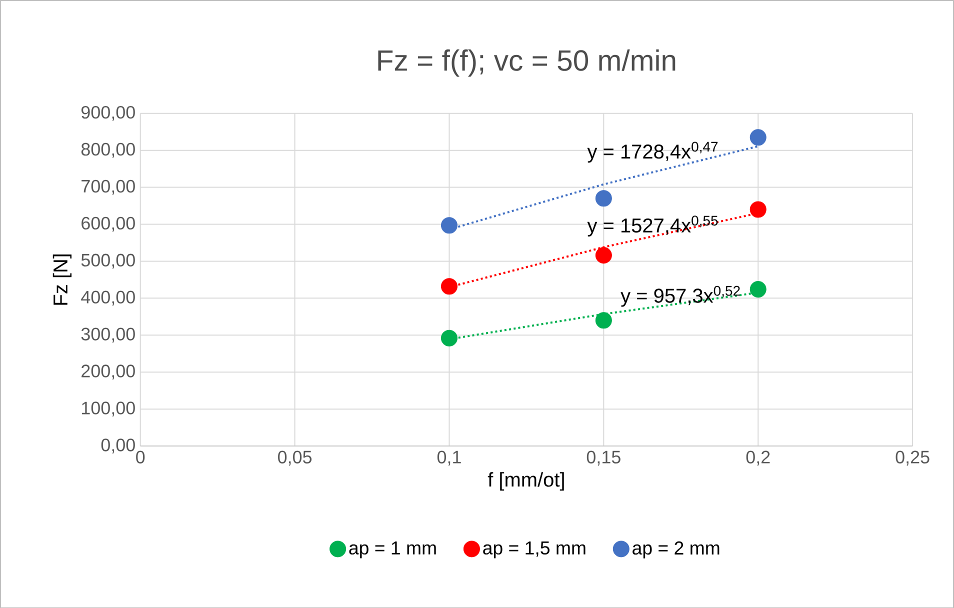 Image resolution: width=954 pixels, height=608 pixels. I want to click on y-tick-label: 400,00, so click(108, 298).